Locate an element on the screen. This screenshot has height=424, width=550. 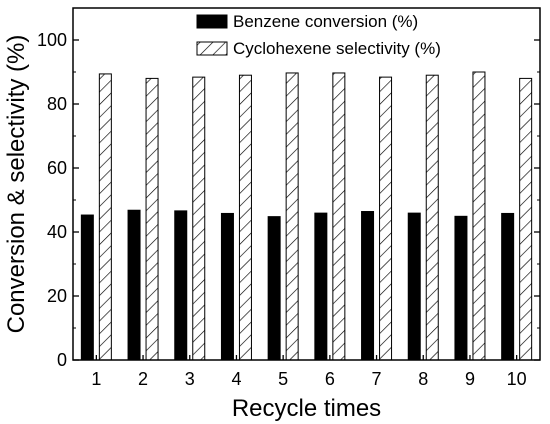
x-tick-label: 9 is located at coordinates (470, 379).